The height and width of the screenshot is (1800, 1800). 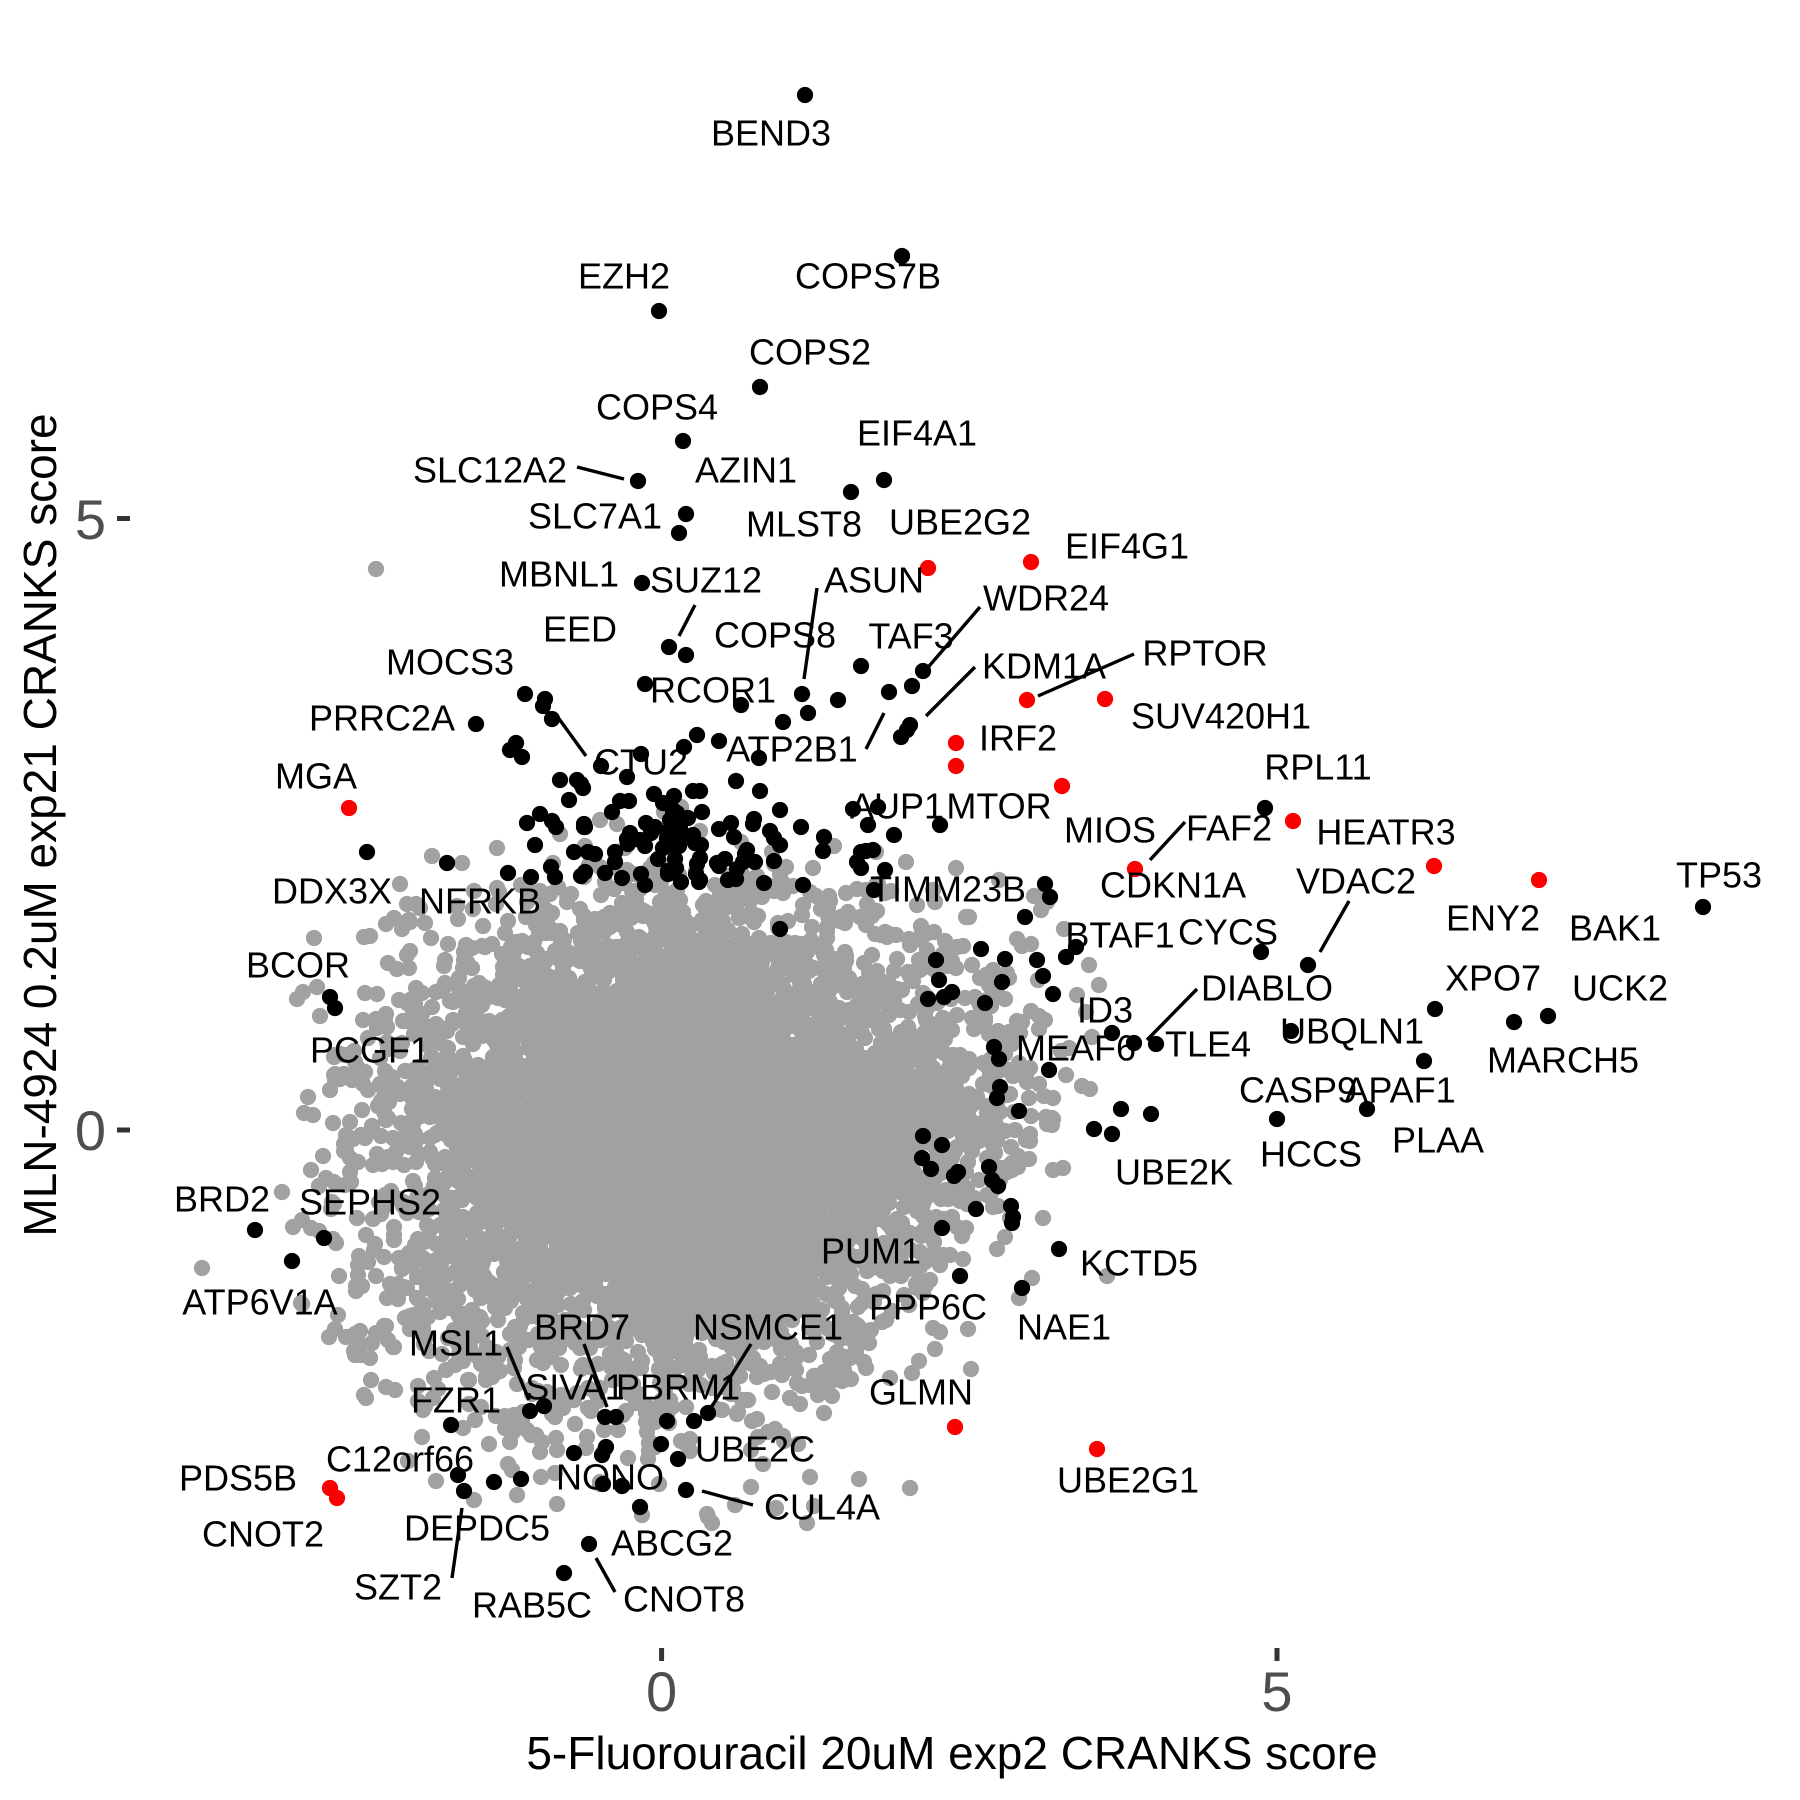 I want to click on svg-text: UCK2, so click(x=1620, y=988).